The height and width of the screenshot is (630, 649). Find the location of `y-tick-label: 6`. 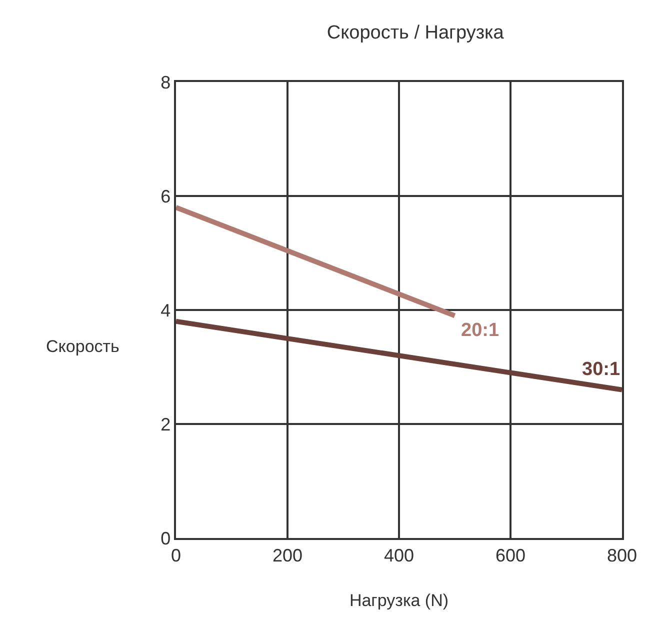

y-tick-label: 6 is located at coordinates (165, 196).